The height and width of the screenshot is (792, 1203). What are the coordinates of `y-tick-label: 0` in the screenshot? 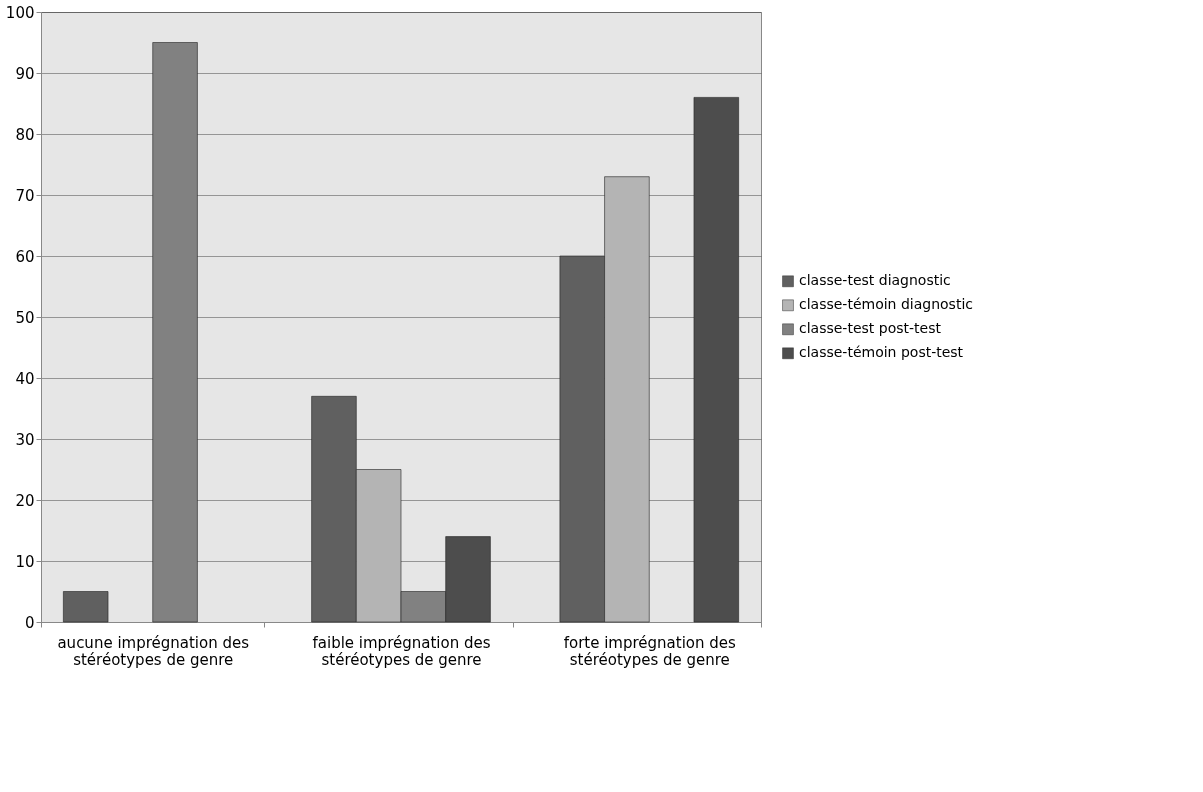 It's located at (29, 622).